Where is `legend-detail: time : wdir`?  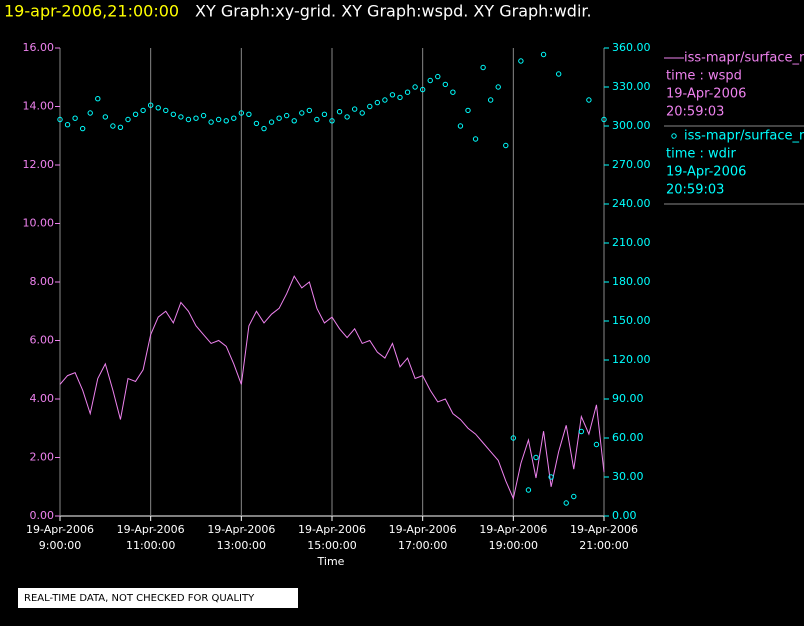 legend-detail: time : wdir is located at coordinates (701, 154).